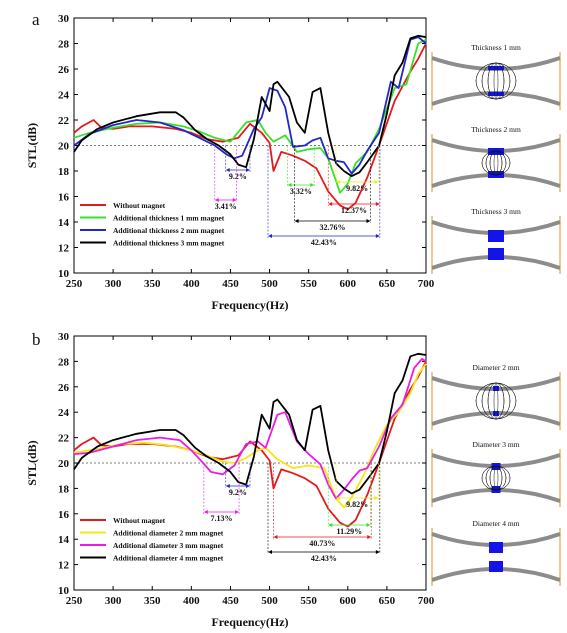 The image size is (567, 633). Describe the element at coordinates (301, 191) in the screenshot. I see `annotation-label: 3.32%` at that location.